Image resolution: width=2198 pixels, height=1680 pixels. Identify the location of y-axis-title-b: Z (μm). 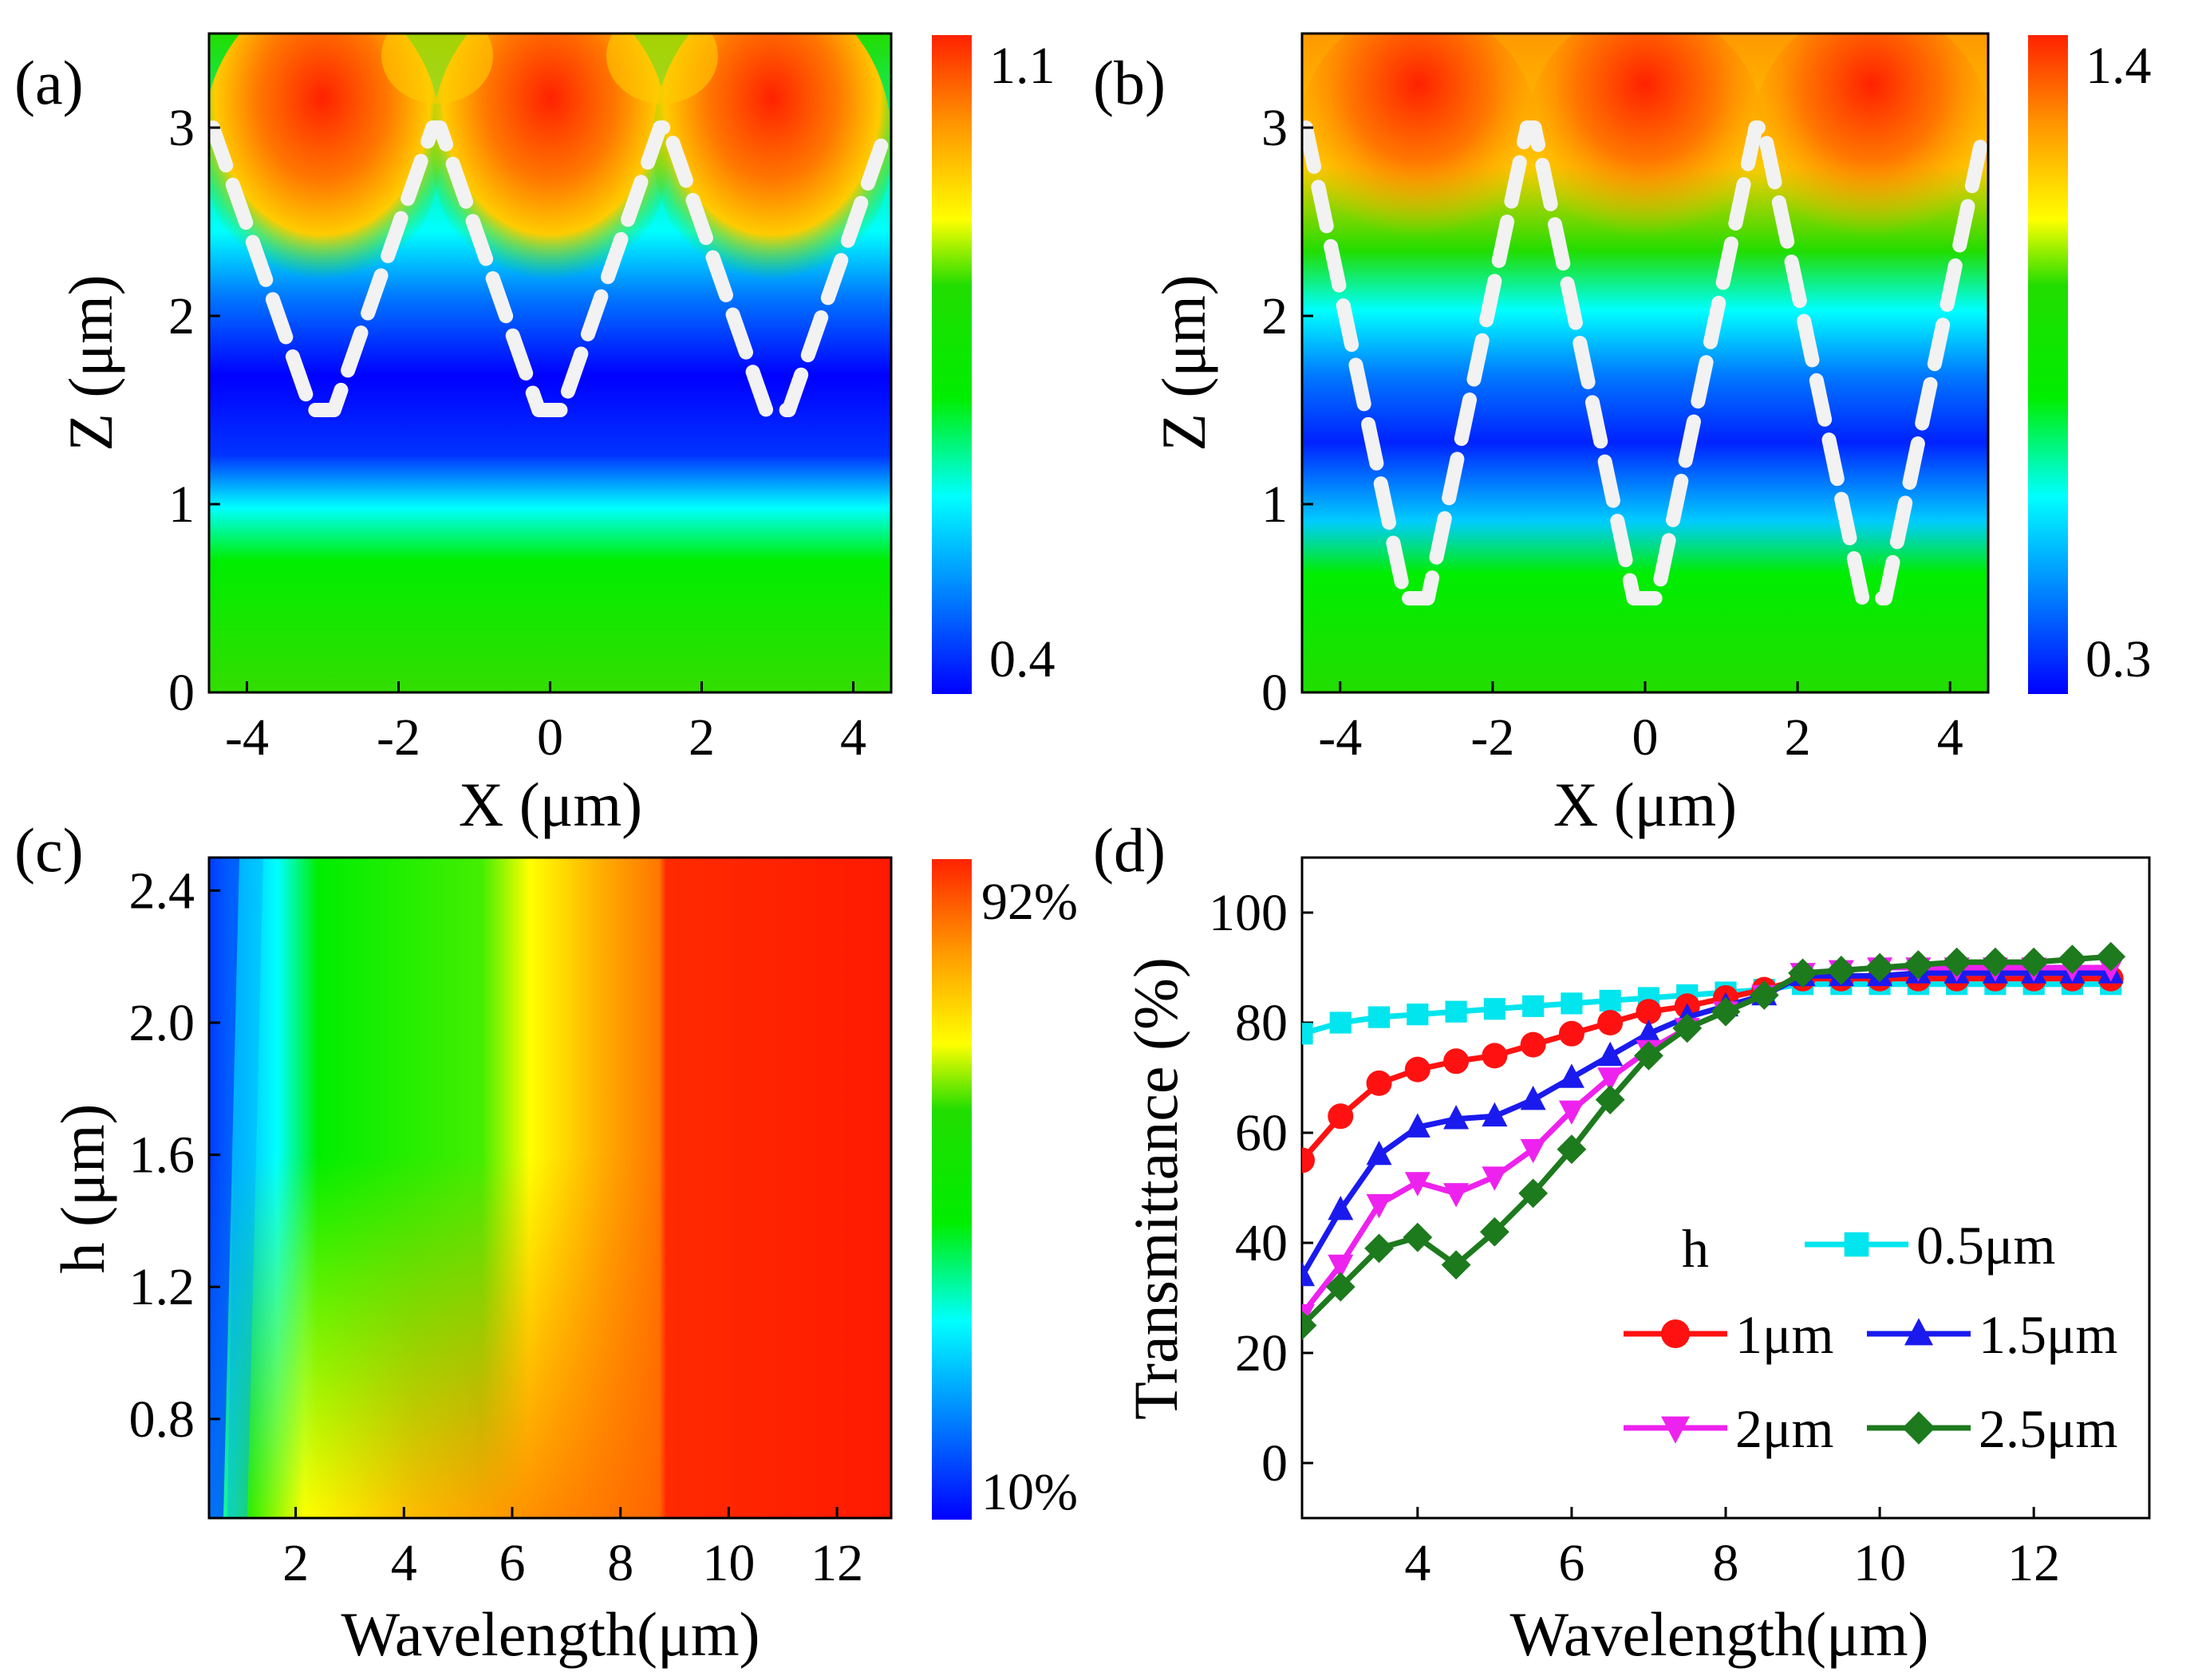
(1183, 363).